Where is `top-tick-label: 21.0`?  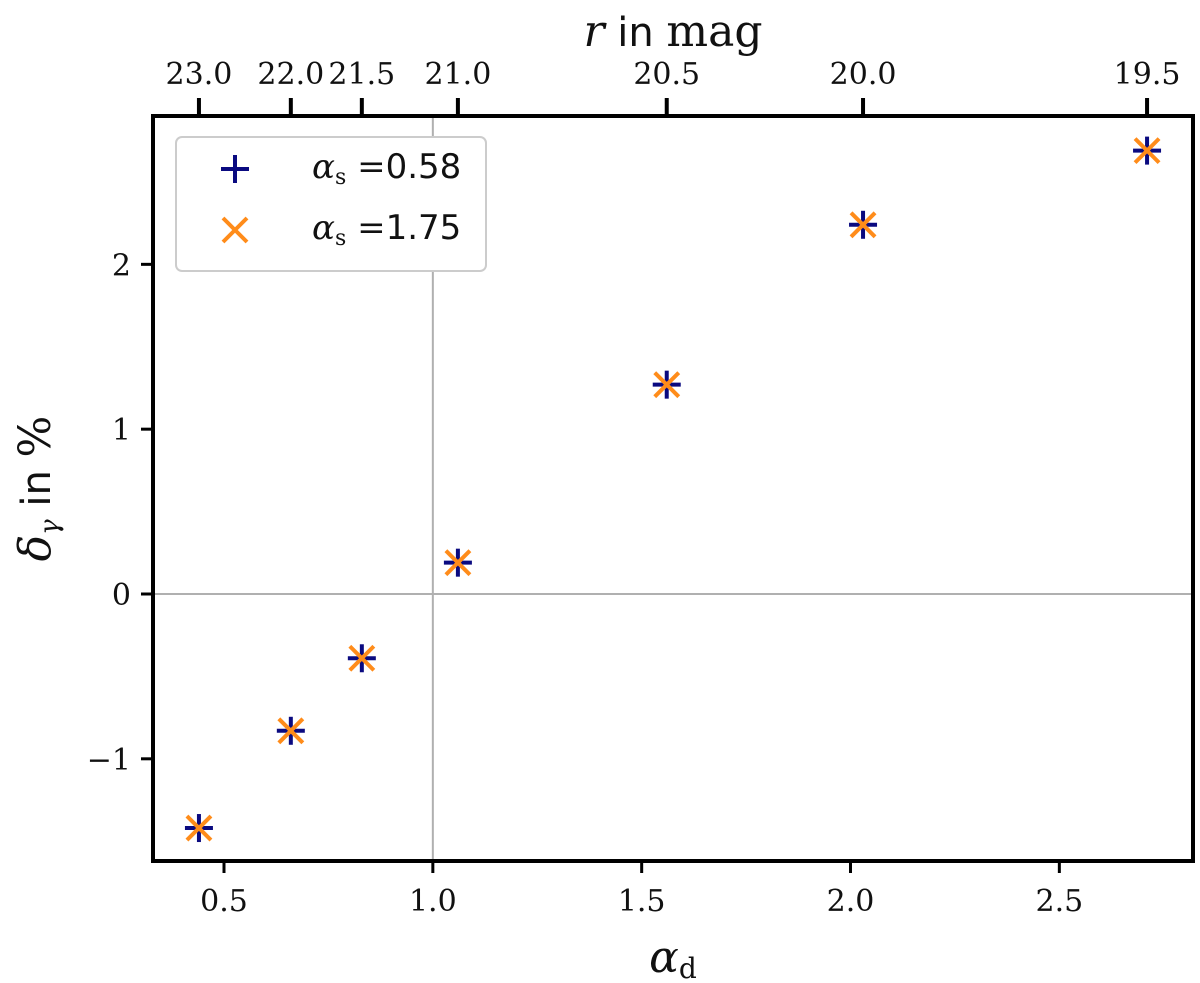 top-tick-label: 21.0 is located at coordinates (458, 74).